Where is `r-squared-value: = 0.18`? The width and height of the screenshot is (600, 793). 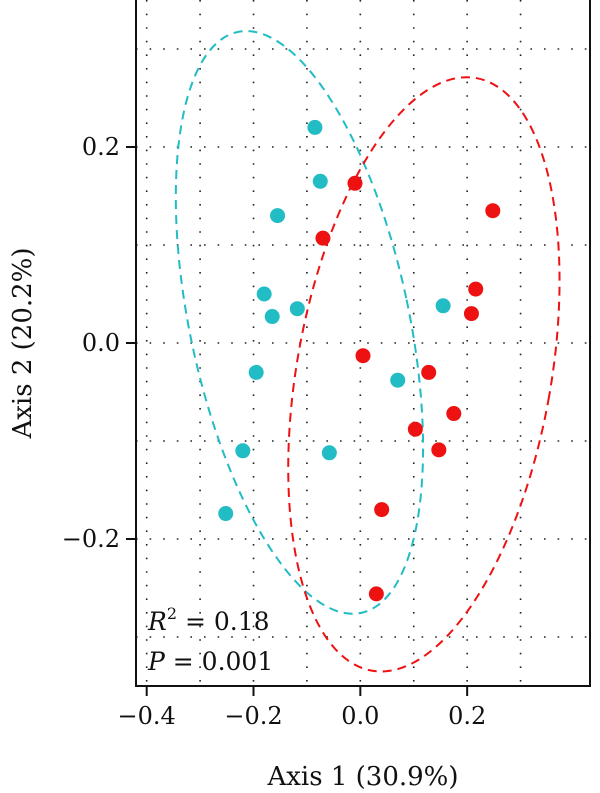 r-squared-value: = 0.18 is located at coordinates (223, 621).